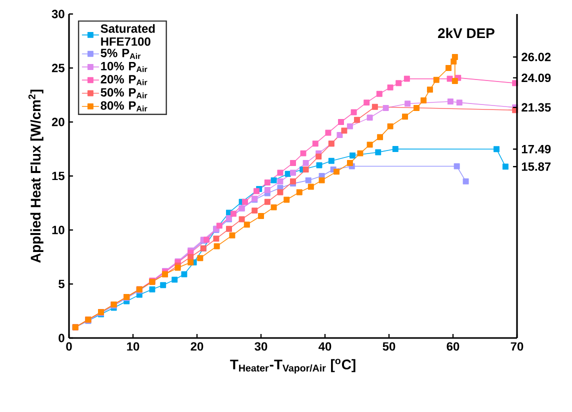  I want to click on x-tick-label: 70, so click(517, 346).